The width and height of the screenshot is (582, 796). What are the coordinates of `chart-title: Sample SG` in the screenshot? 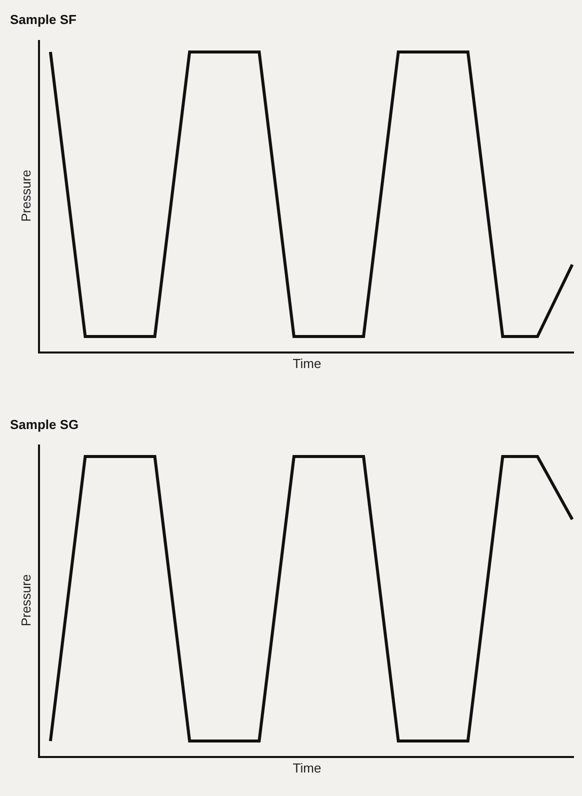 It's located at (44, 424).